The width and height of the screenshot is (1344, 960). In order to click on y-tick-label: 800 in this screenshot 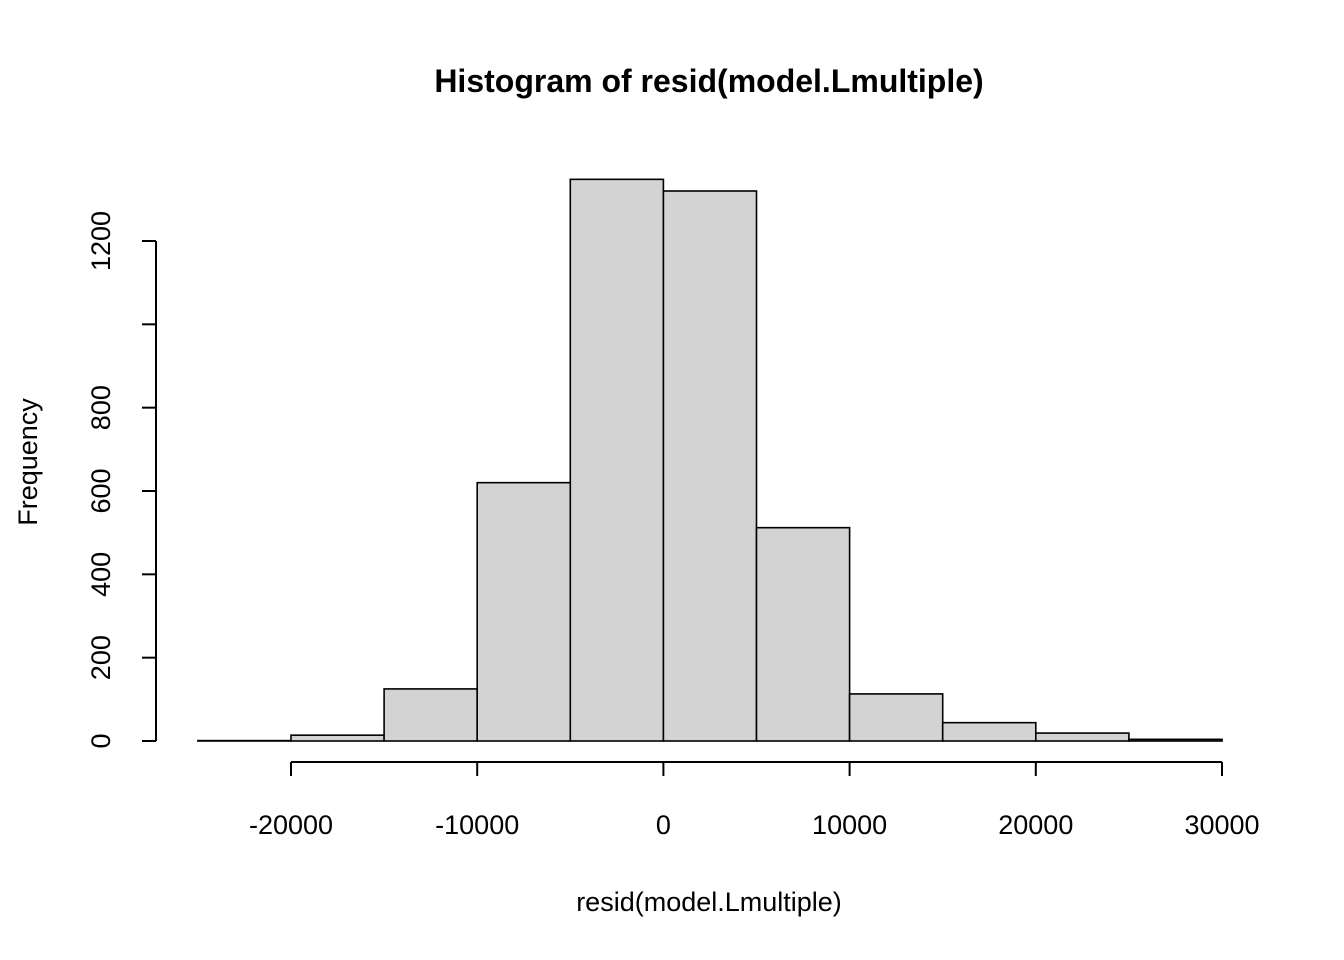, I will do `click(101, 407)`.